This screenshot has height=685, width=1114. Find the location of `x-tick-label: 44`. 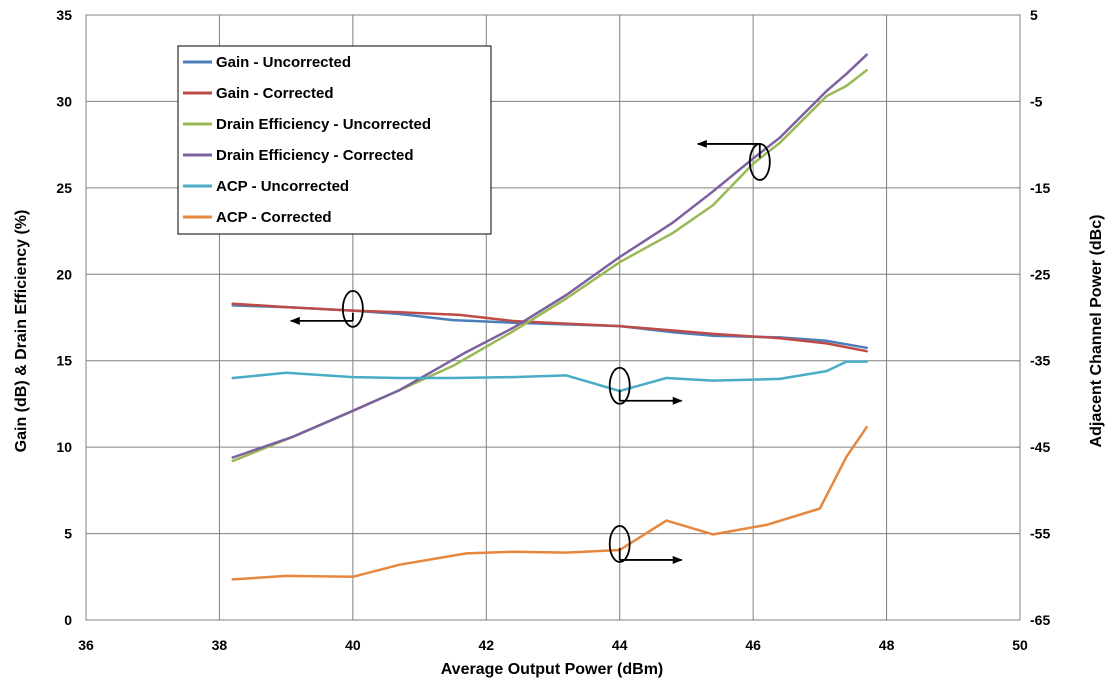

x-tick-label: 44 is located at coordinates (620, 645).